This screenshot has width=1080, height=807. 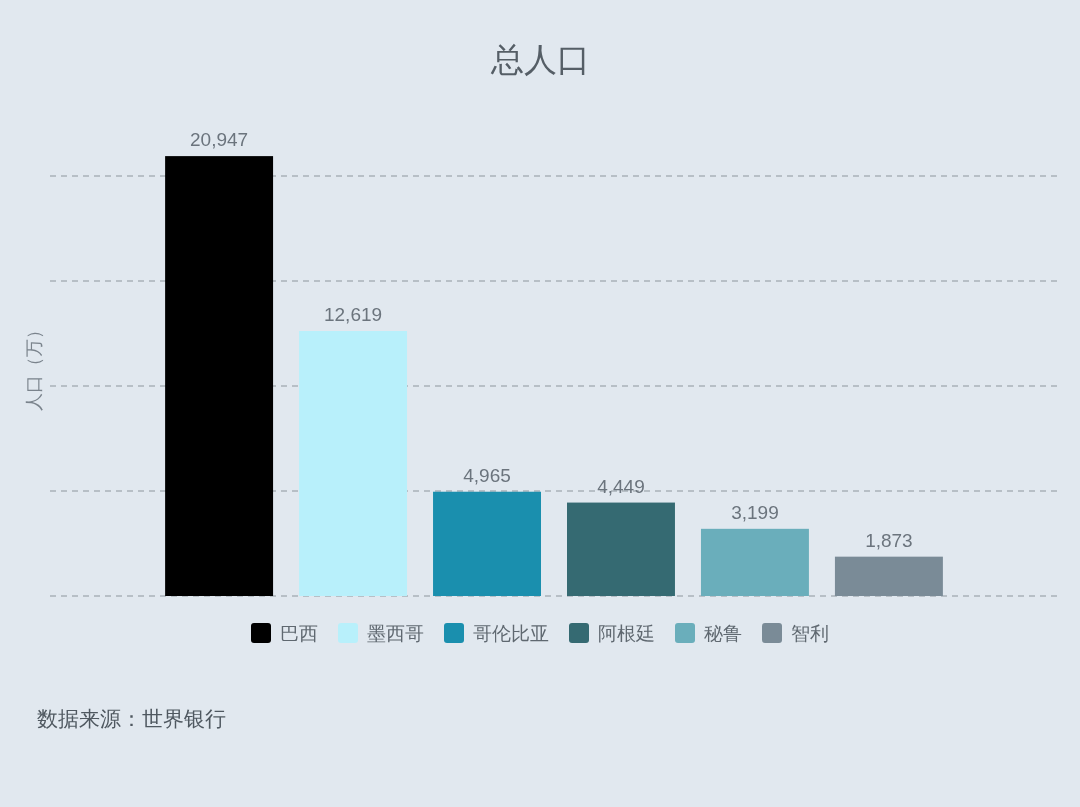 I want to click on legend-label: 阿根廷, so click(x=626, y=633).